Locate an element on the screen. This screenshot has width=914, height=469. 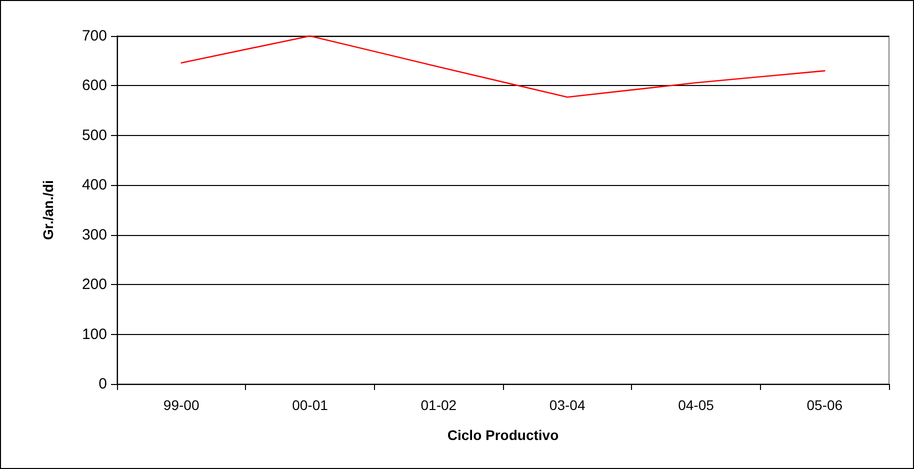
y-axis-title: Gr./an./di is located at coordinates (48, 210).